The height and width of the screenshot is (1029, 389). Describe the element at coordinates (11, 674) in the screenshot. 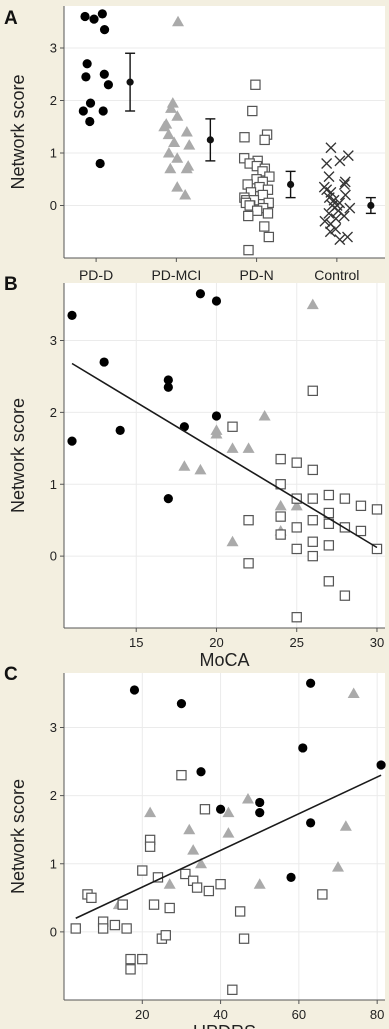

I see `panel-letter-c: C` at that location.